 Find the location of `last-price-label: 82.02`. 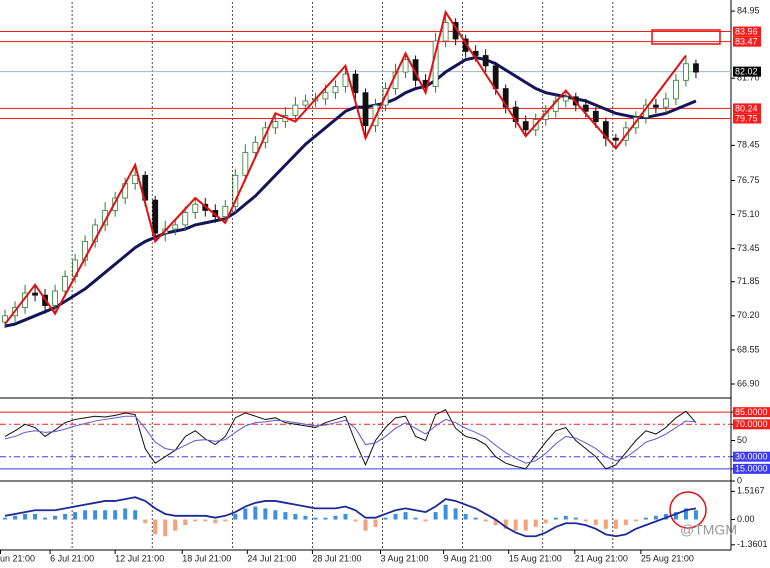

last-price-label: 82.02 is located at coordinates (746, 71).